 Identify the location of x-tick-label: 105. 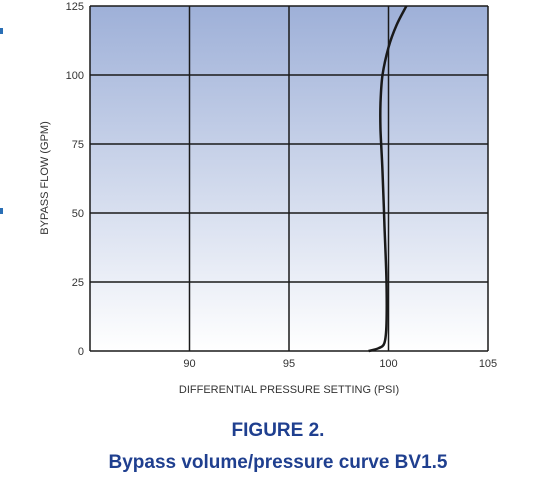
(488, 364).